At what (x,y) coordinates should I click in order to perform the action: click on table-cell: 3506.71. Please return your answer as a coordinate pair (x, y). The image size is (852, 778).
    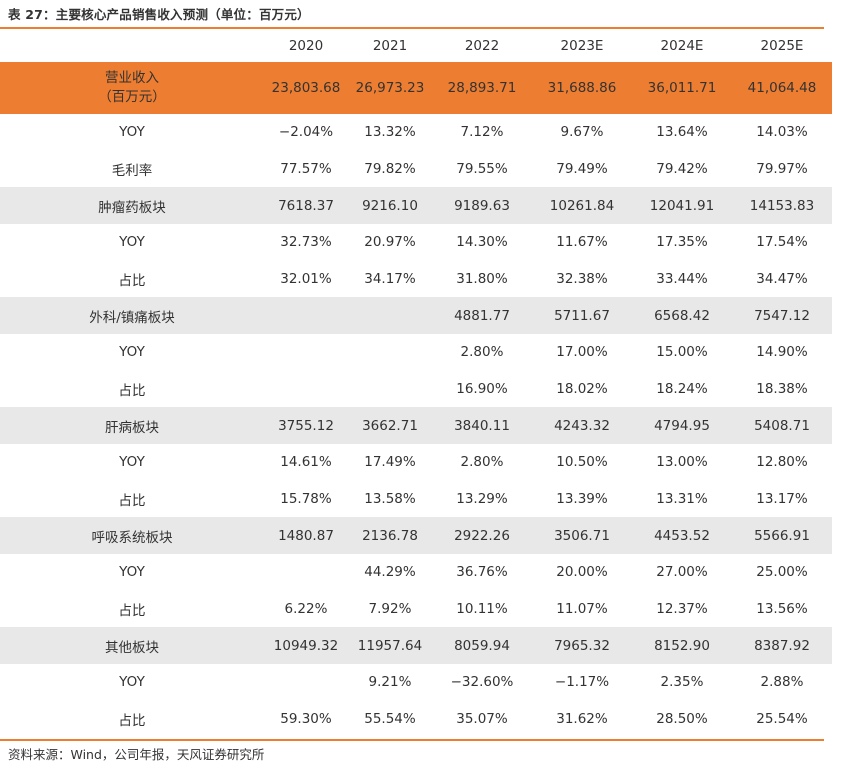
    Looking at the image, I should click on (582, 535).